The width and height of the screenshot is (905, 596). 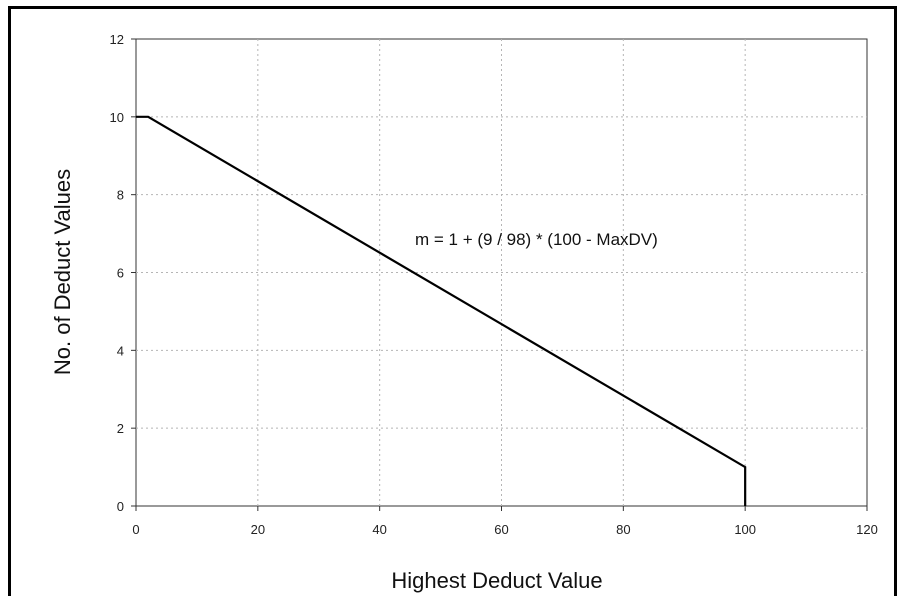 What do you see at coordinates (120, 506) in the screenshot?
I see `y-tick-label: 0` at bounding box center [120, 506].